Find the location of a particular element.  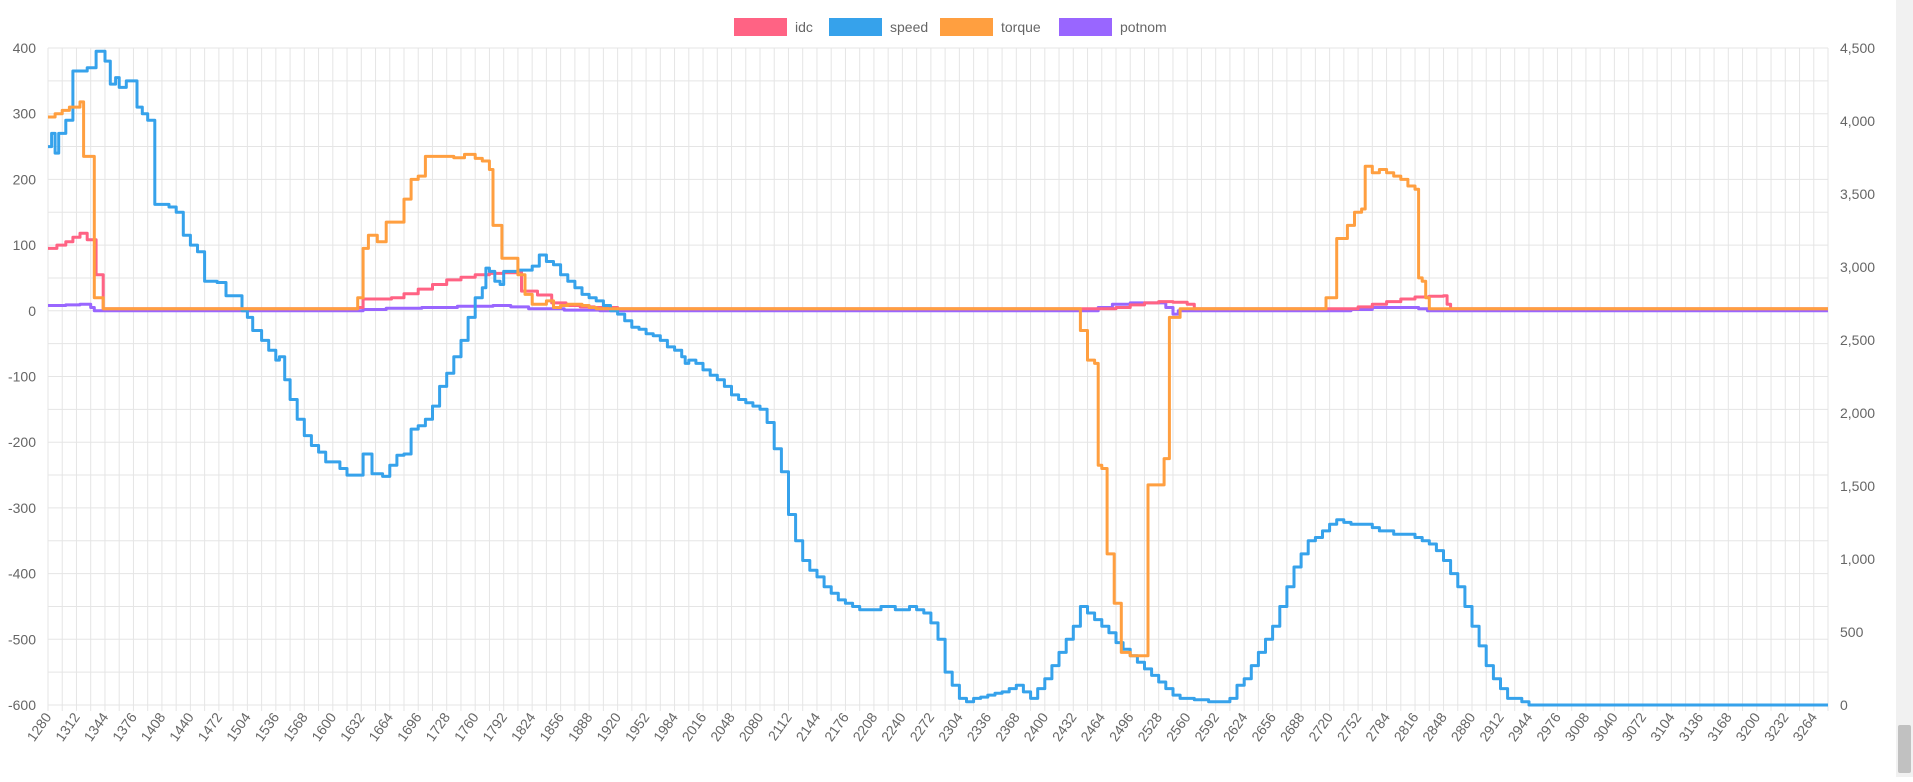

legend-item-speed: speed is located at coordinates (878, 27).